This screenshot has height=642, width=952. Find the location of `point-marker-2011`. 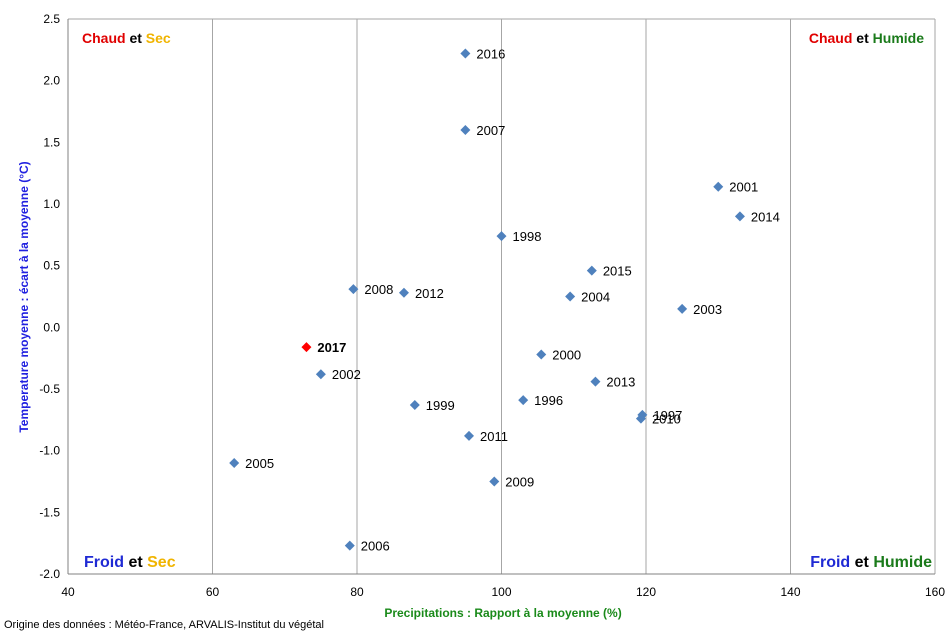

point-marker-2011 is located at coordinates (468, 435).